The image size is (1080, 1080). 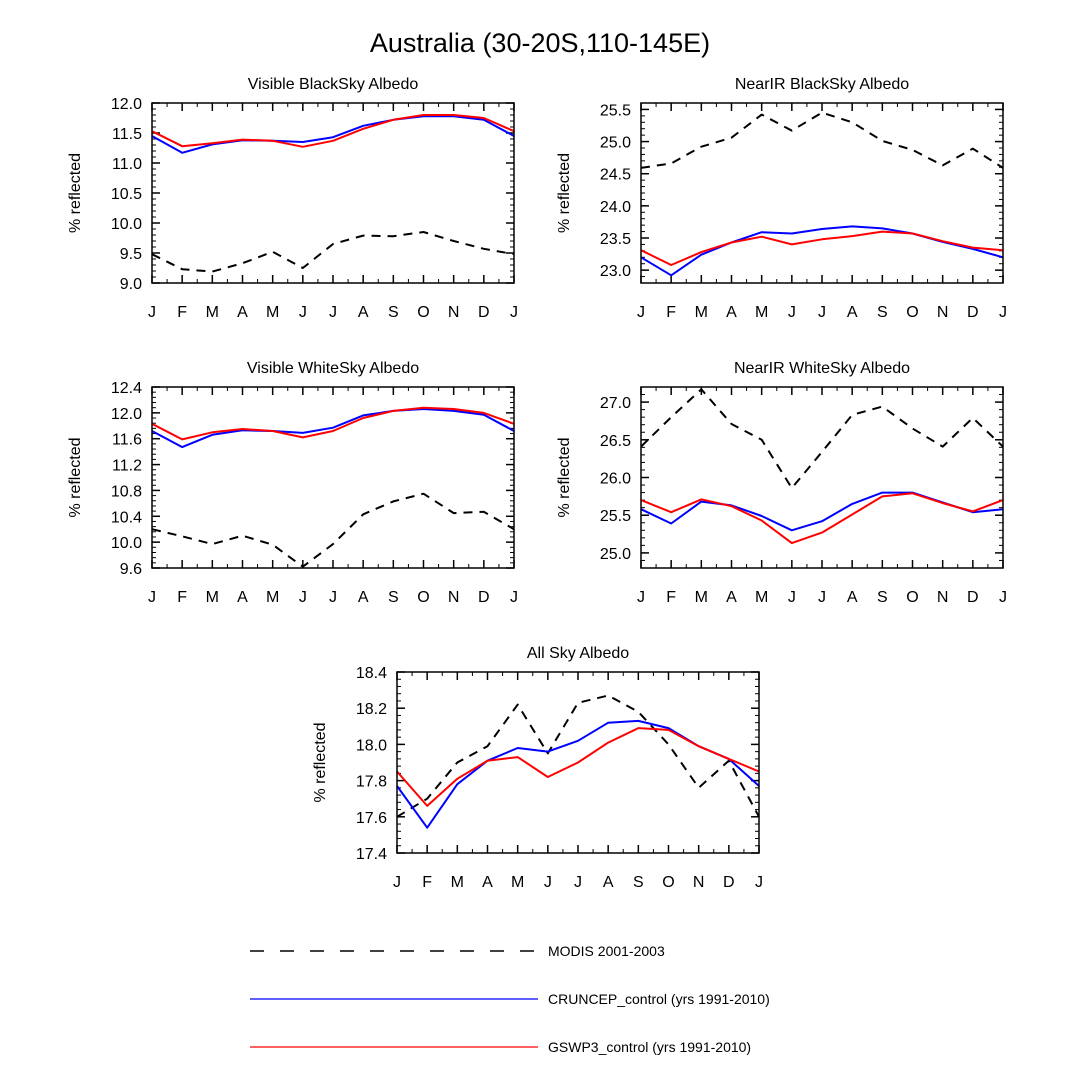 What do you see at coordinates (131, 284) in the screenshot?
I see `y-tick-label: 9.0` at bounding box center [131, 284].